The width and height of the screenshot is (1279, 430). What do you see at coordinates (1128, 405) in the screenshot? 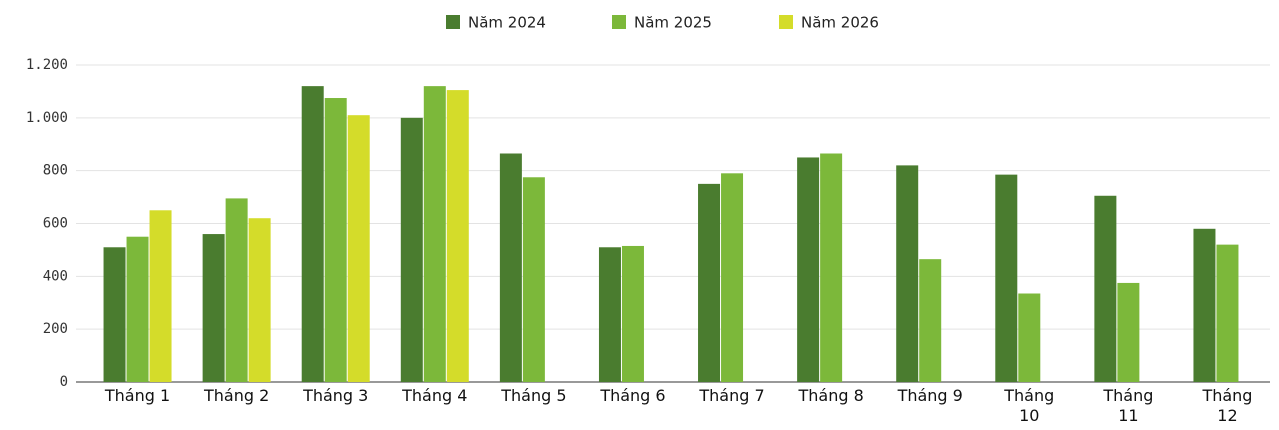
I see `x-tick-label: Tháng 11` at bounding box center [1128, 405].